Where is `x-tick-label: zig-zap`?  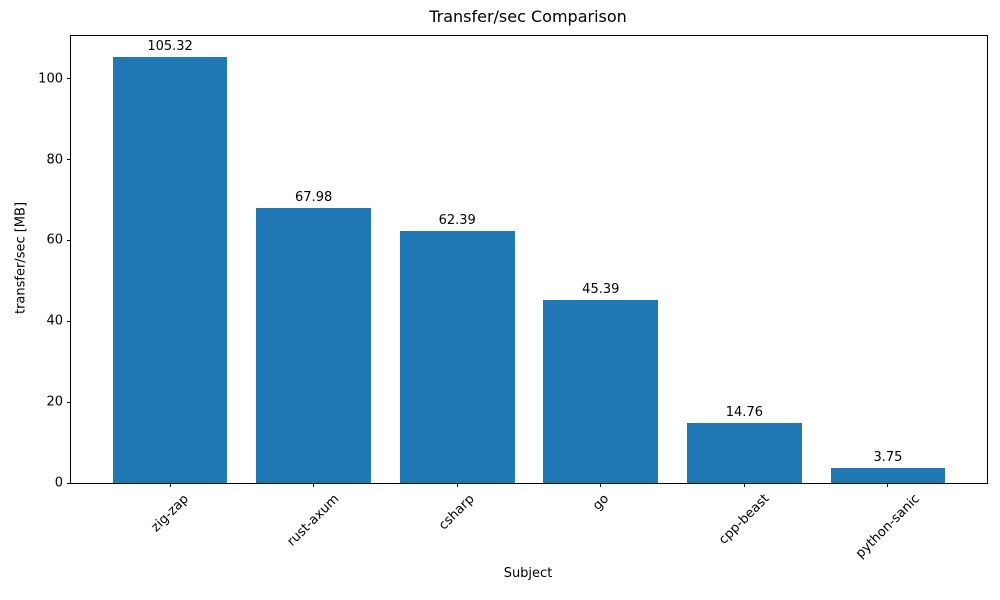 x-tick-label: zig-zap is located at coordinates (170, 513).